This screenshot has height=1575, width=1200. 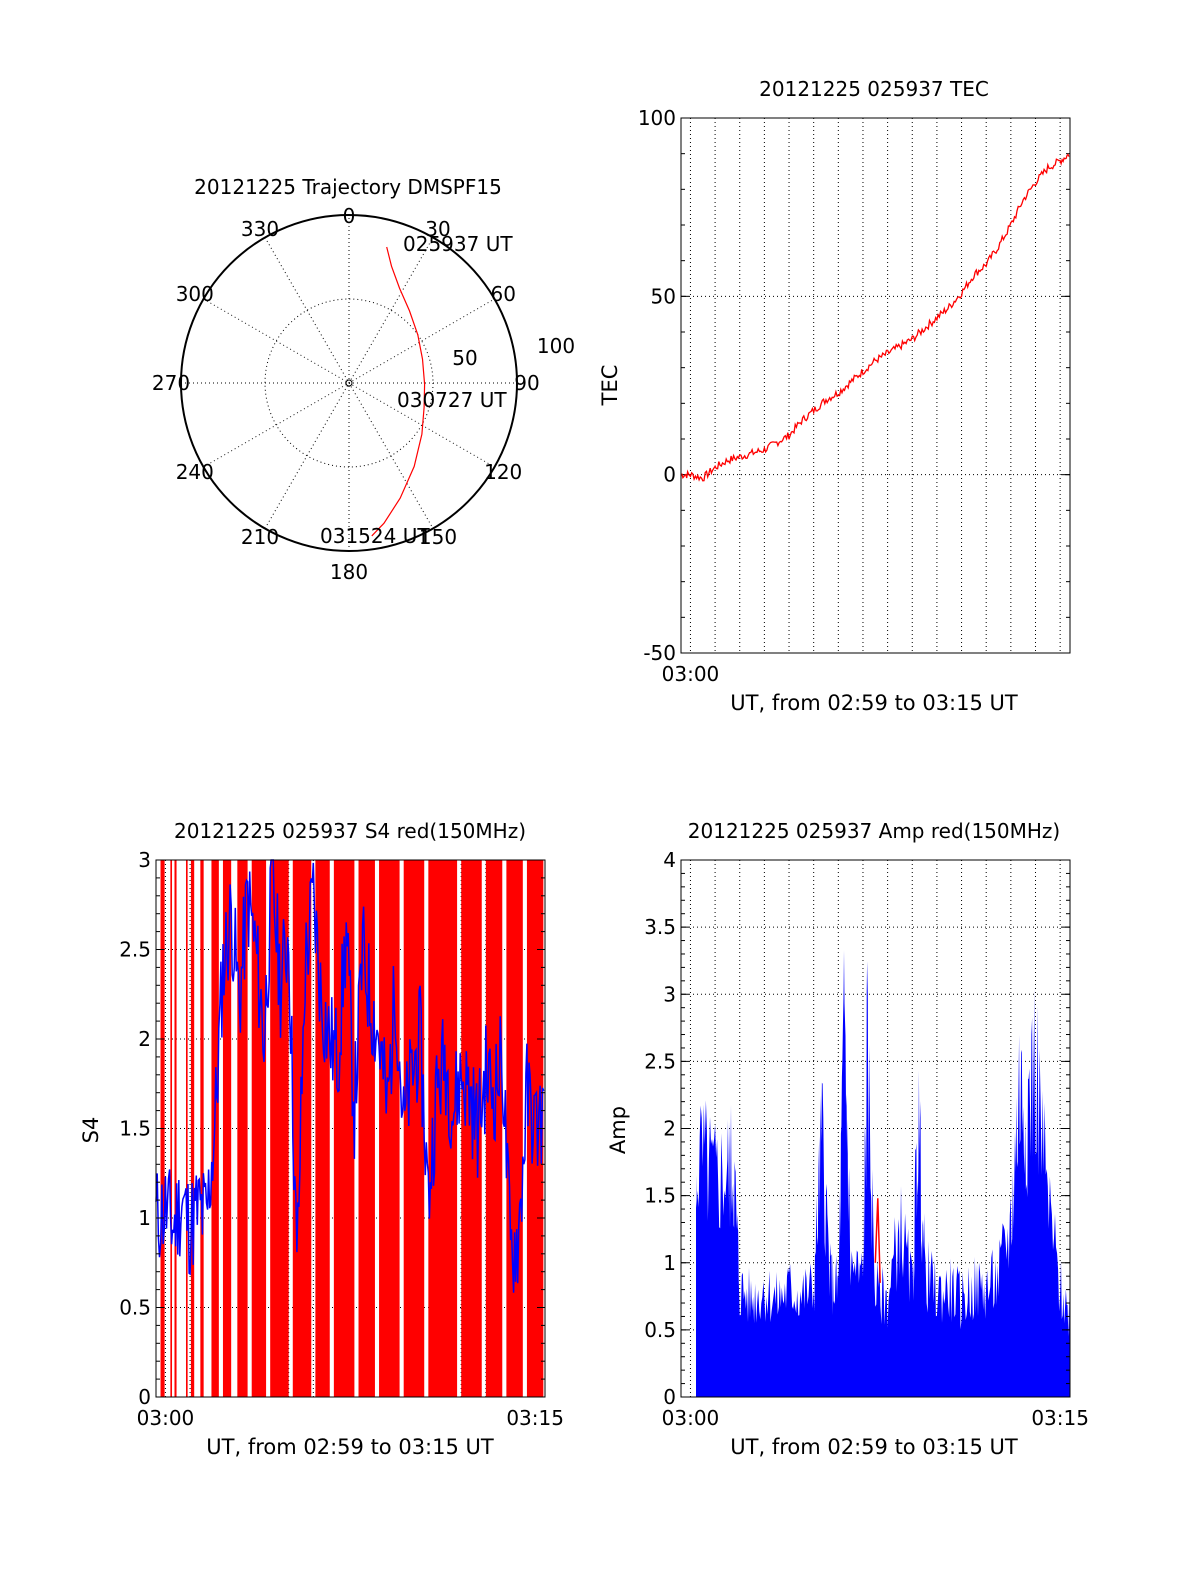 What do you see at coordinates (669, 1397) in the screenshot?
I see `amp-ytick-label: 0` at bounding box center [669, 1397].